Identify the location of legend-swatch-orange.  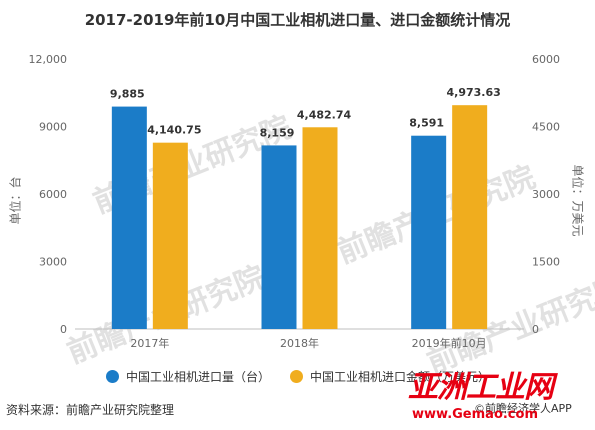
(296, 376).